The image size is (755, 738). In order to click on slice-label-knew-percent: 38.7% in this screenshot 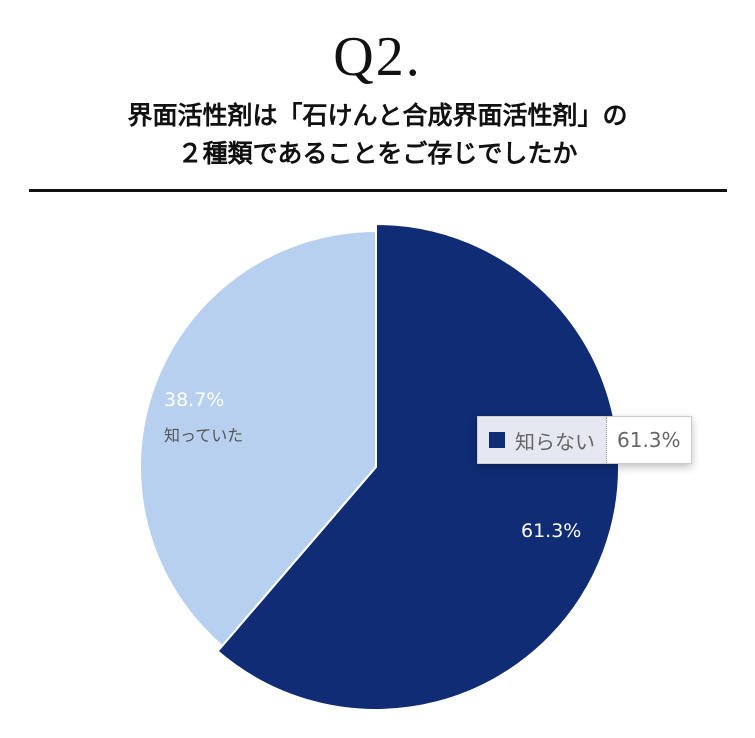, I will do `click(194, 400)`.